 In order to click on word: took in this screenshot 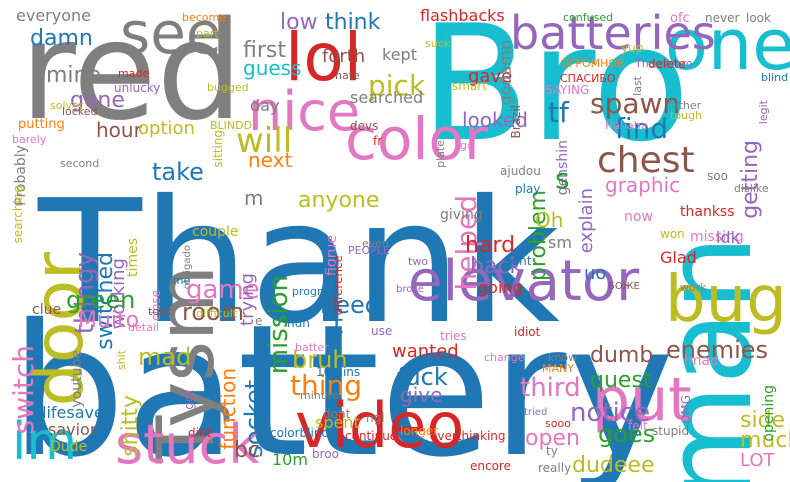, I will do `click(160, 311)`.